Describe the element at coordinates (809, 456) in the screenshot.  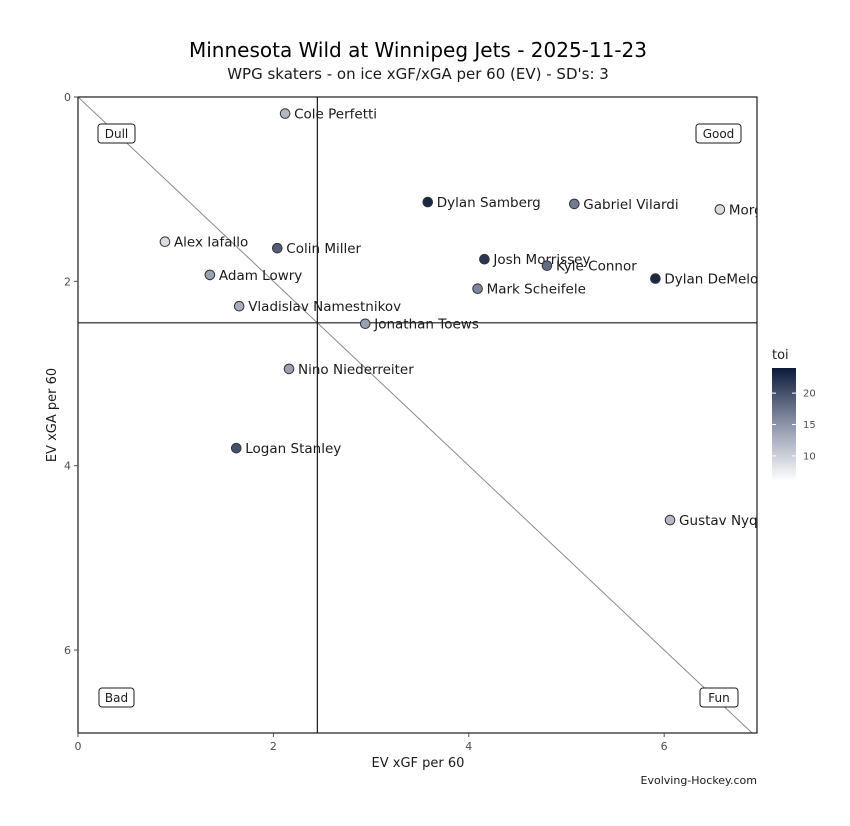
I see `legend-tick-label: 10` at that location.